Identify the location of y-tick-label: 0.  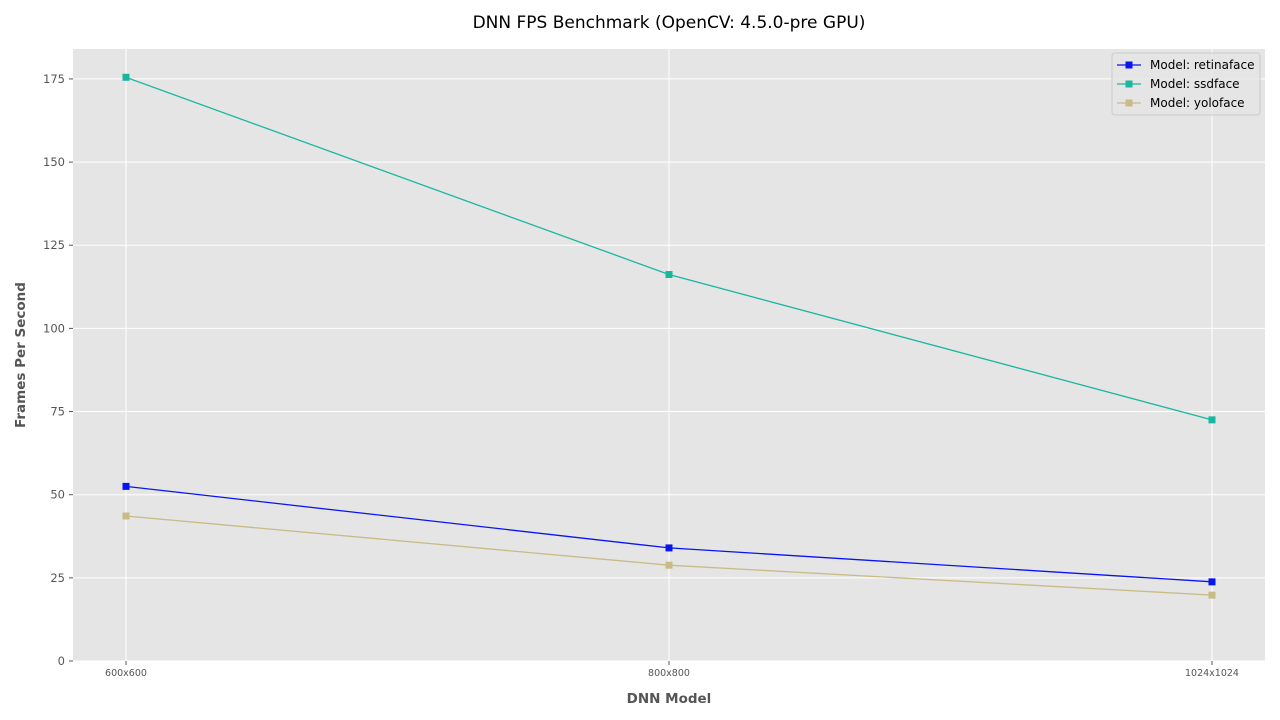
(61, 661).